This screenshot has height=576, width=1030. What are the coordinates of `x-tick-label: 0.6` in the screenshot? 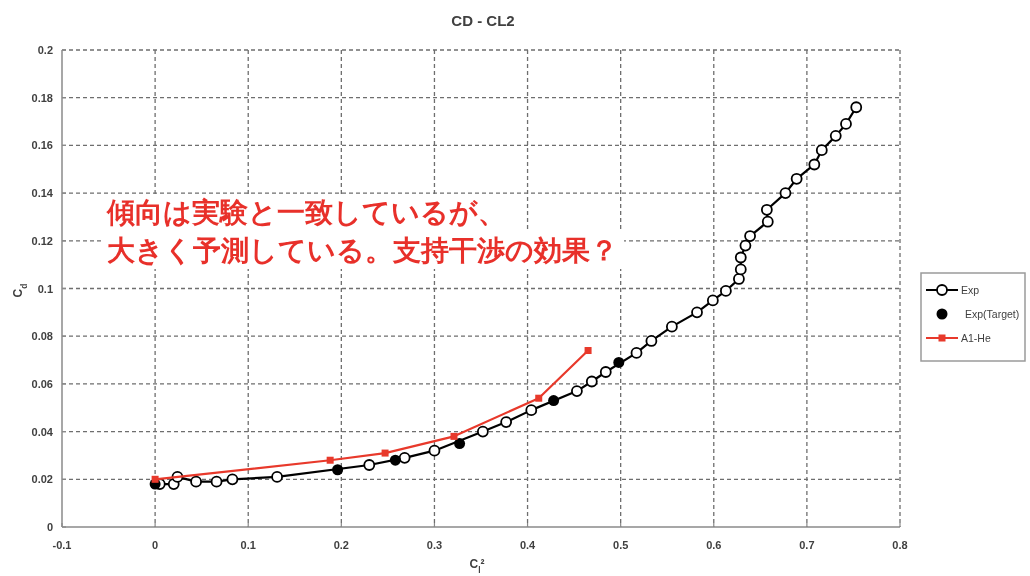 It's located at (714, 545).